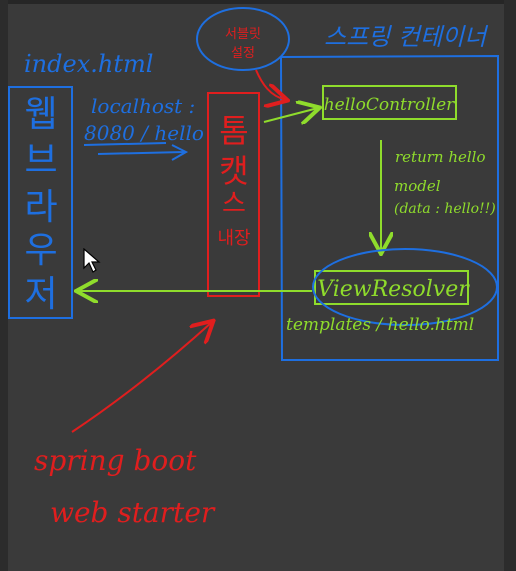 This screenshot has width=516, height=571. Describe the element at coordinates (40, 160) in the screenshot. I see `browser-char-2: 브` at that location.